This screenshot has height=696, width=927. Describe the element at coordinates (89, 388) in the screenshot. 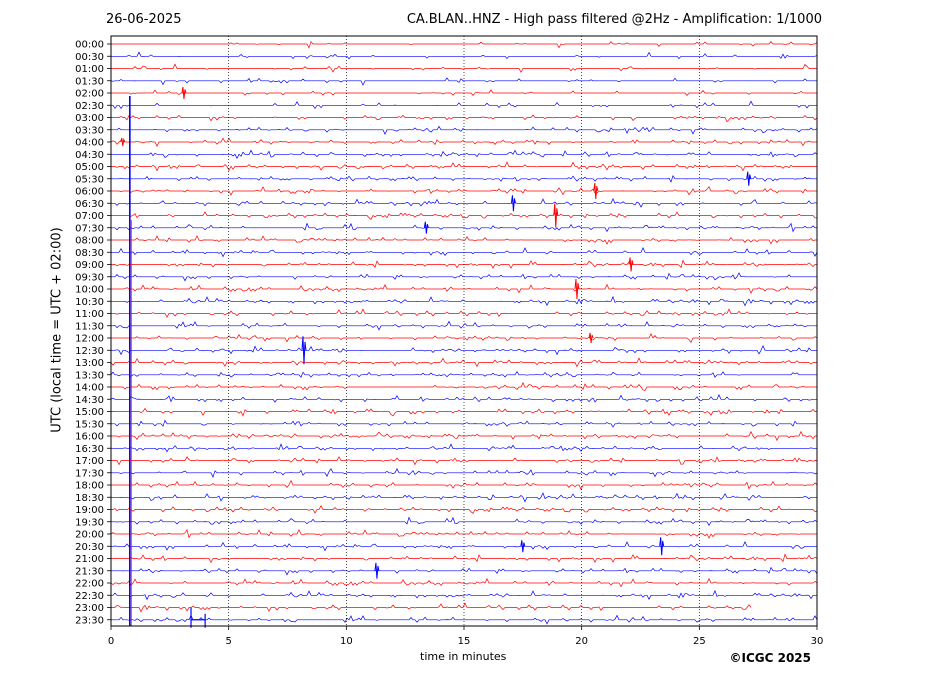

I see `y-tick-label: 14:00` at that location.